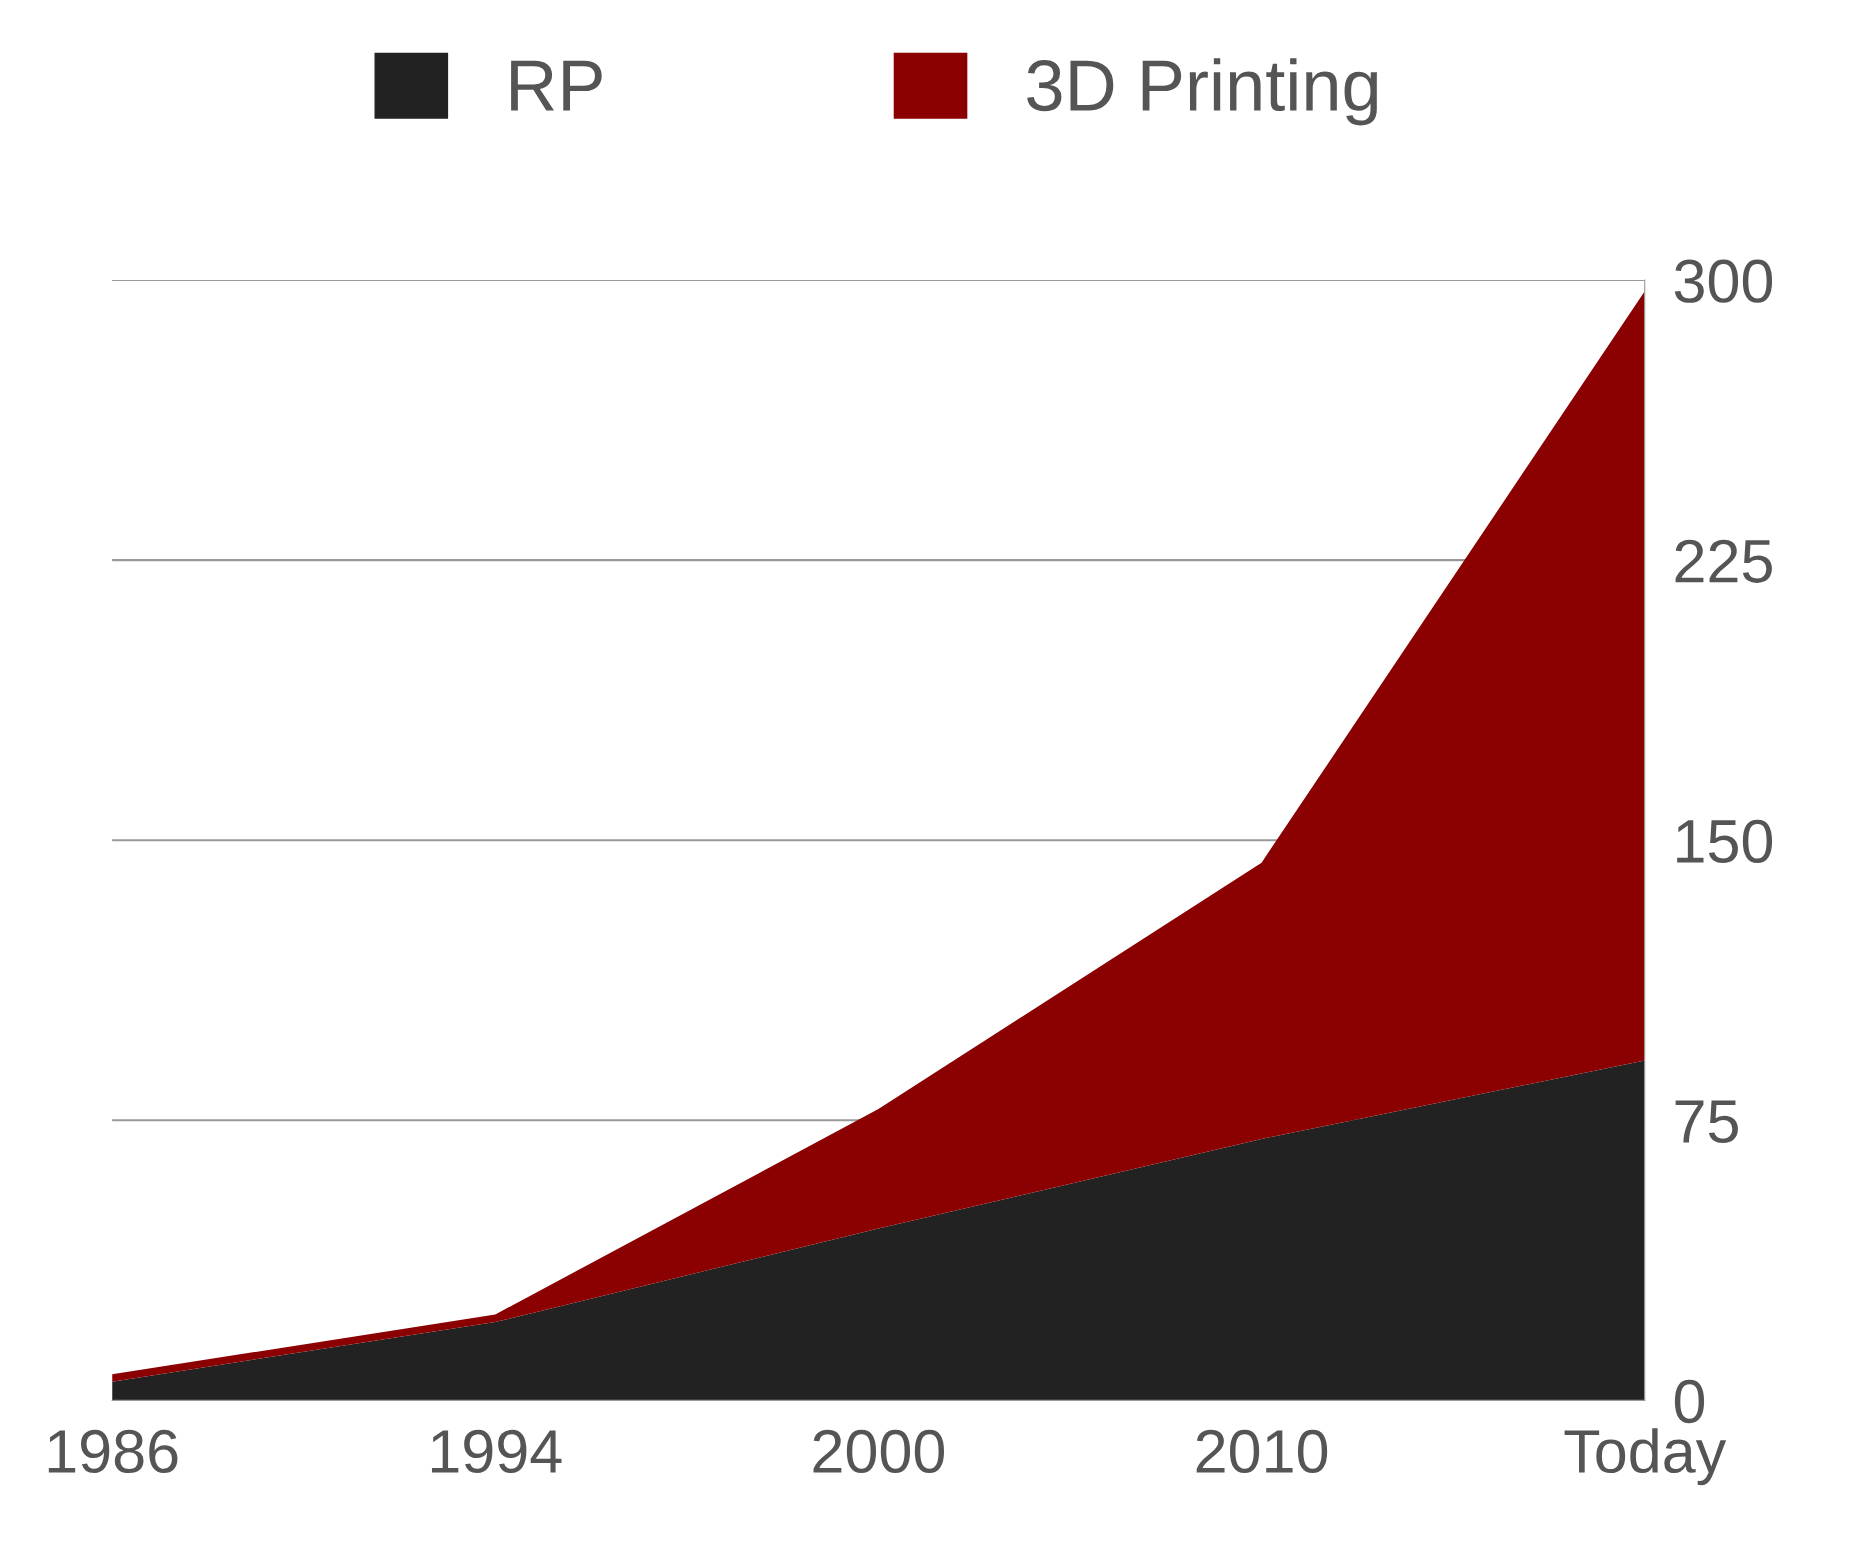 Image resolution: width=1869 pixels, height=1556 pixels. What do you see at coordinates (1202, 92) in the screenshot?
I see `legend-label: 3D Printing` at bounding box center [1202, 92].